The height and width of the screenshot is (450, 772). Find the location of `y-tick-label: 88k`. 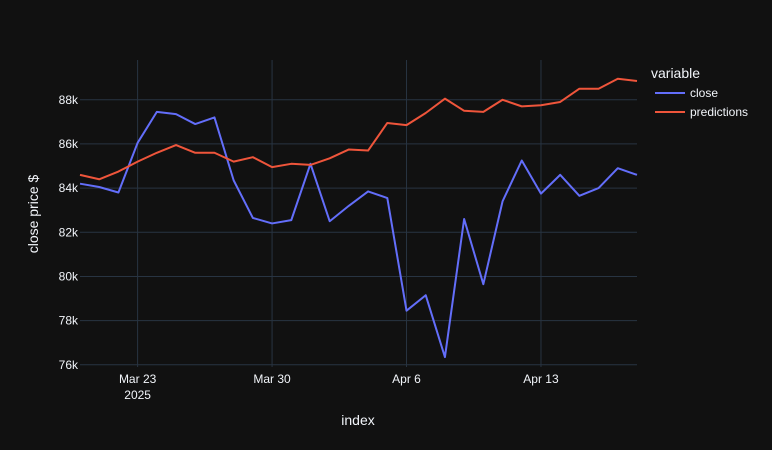

y-tick-label: 88k is located at coordinates (69, 100).